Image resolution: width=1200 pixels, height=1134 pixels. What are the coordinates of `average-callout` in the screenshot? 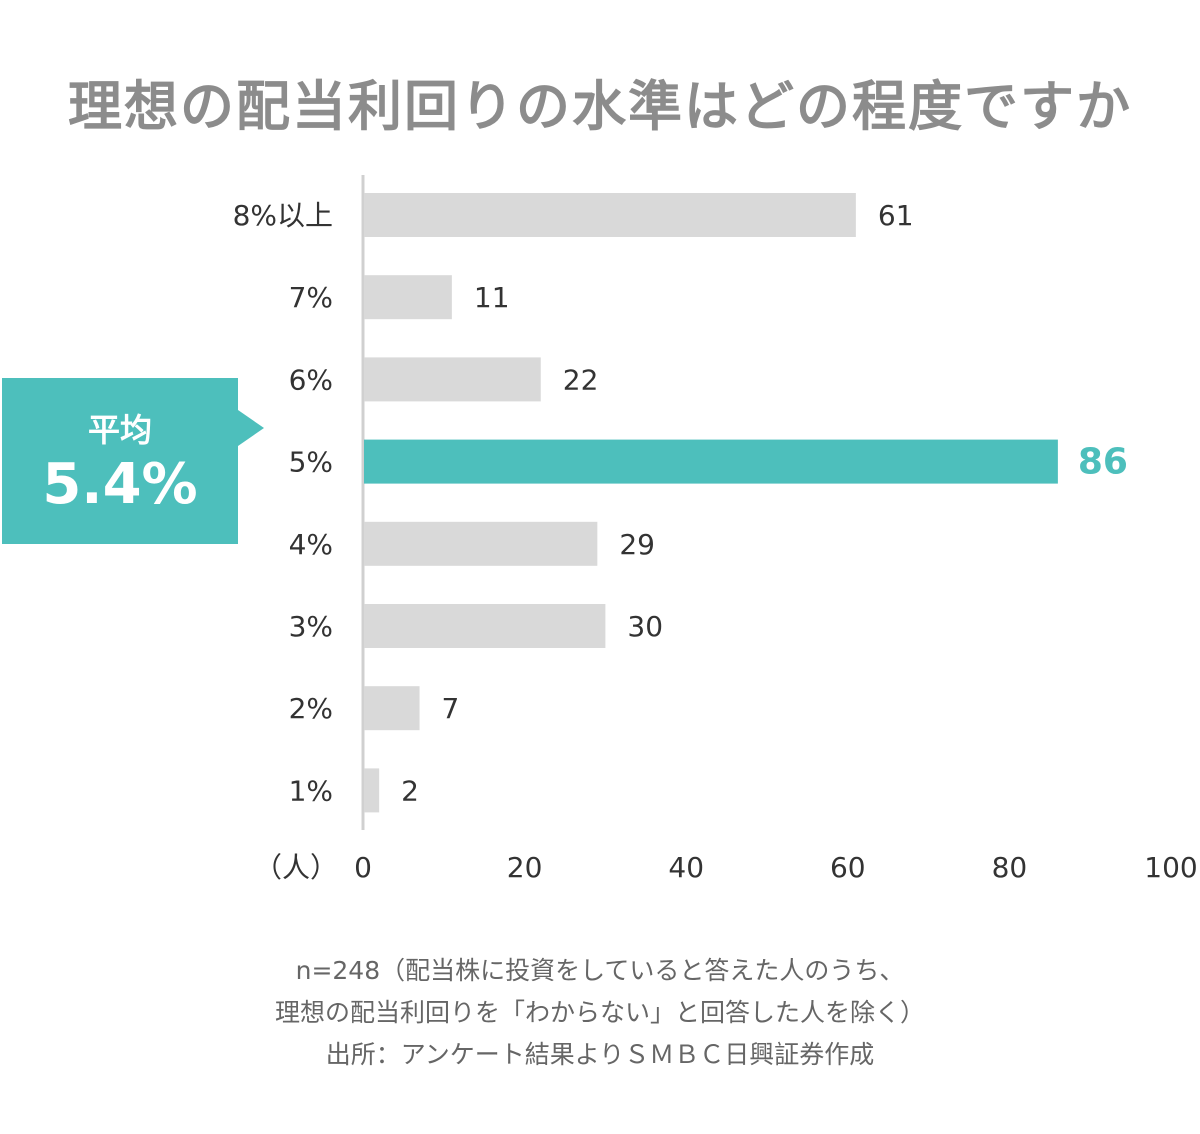 It's located at (133, 461).